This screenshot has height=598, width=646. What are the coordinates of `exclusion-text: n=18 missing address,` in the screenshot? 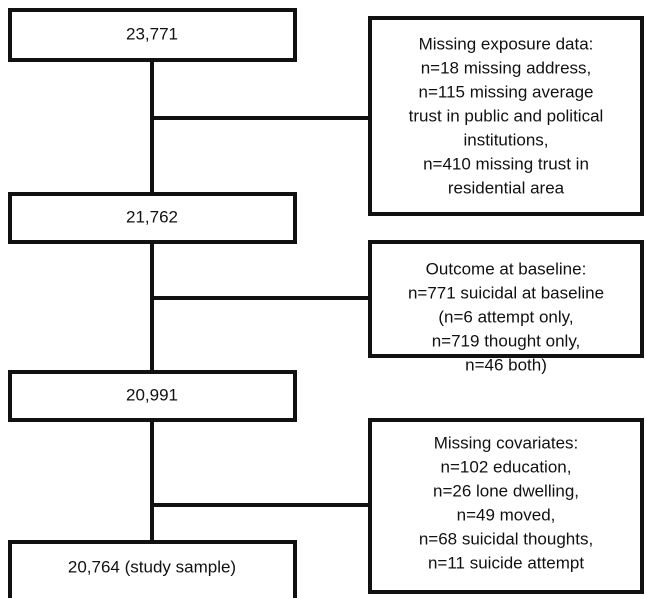 It's located at (506, 67).